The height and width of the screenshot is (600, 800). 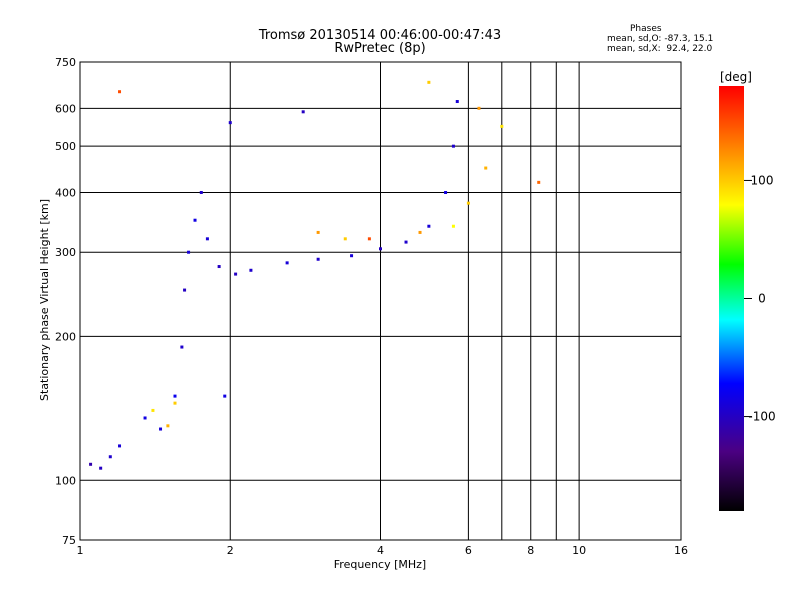 I want to click on y-tick-label: 75, so click(x=69, y=540).